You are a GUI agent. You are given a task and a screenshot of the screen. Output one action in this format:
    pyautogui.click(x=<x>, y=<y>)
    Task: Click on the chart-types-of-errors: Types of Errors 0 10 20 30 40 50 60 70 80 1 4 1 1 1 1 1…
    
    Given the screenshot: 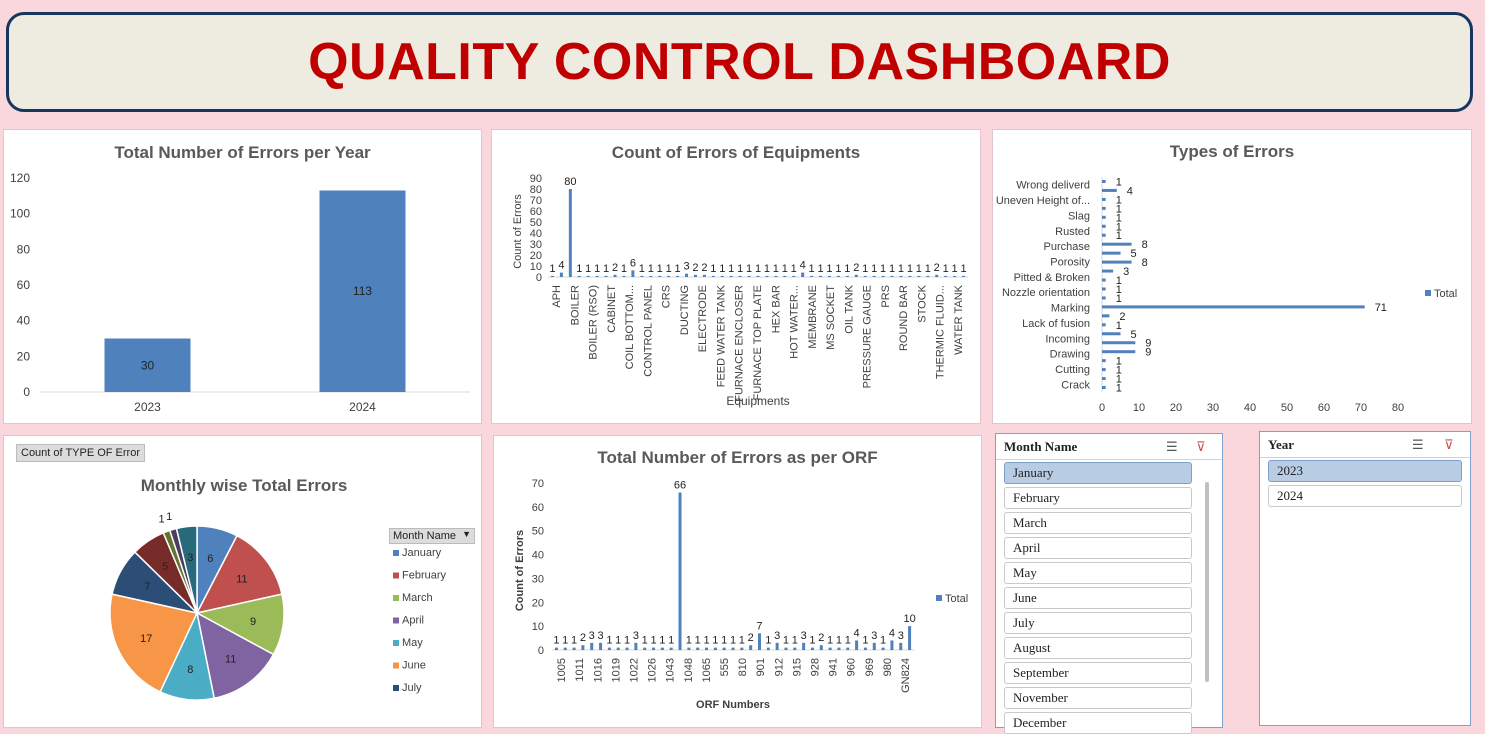 What is the action you would take?
    pyautogui.click(x=1232, y=276)
    